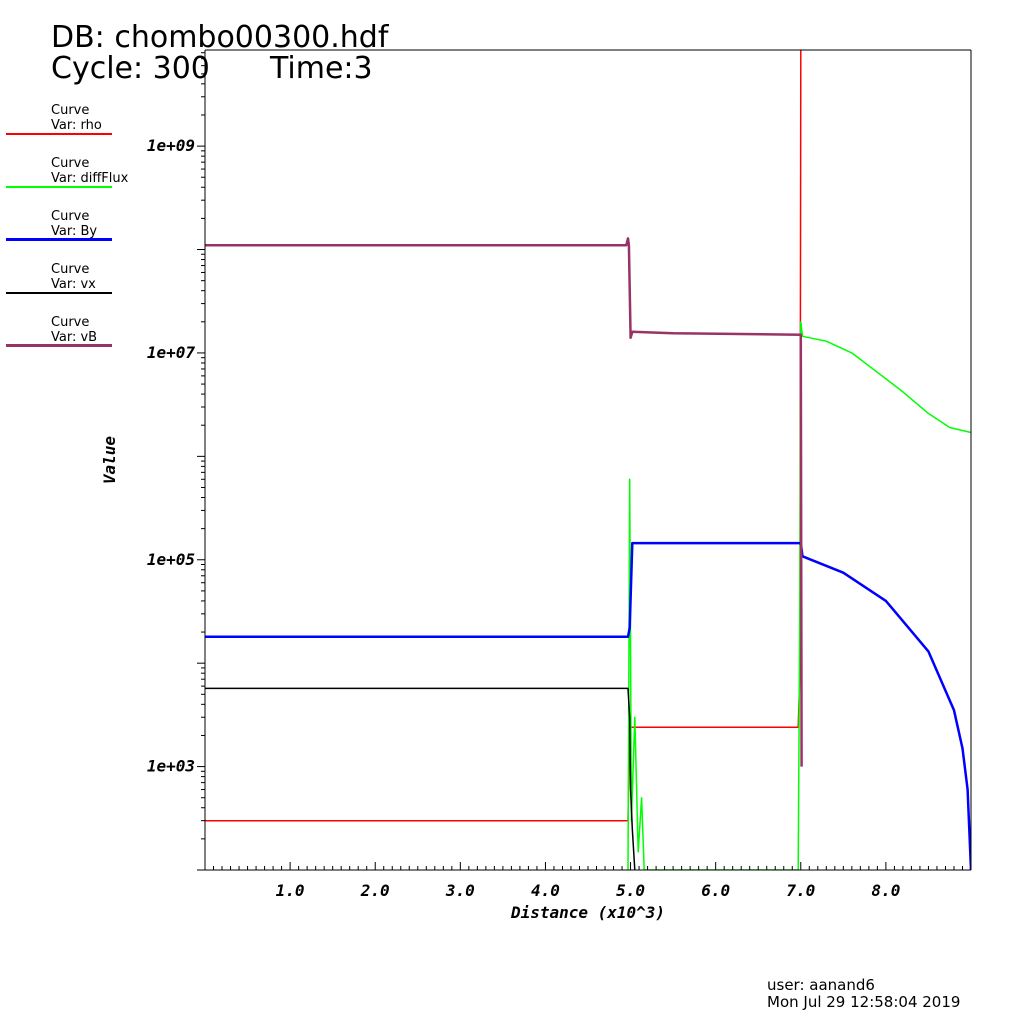  Describe the element at coordinates (73, 284) in the screenshot. I see `legend-label: Var: vx` at that location.